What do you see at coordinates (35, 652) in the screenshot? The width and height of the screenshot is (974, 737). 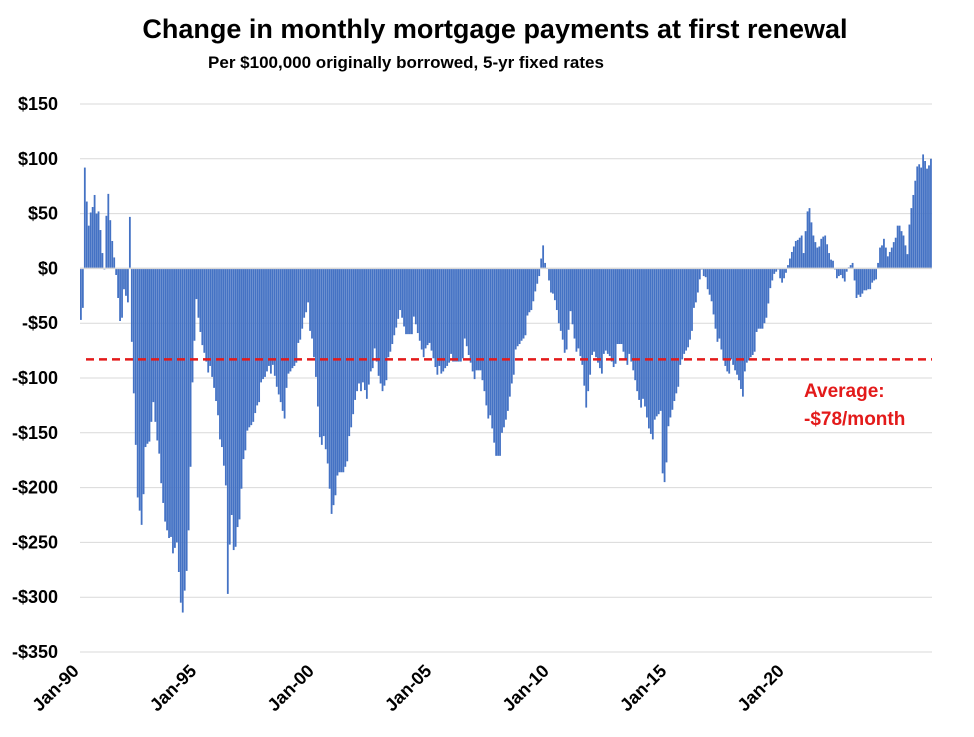 I see `y-tick-label: -$350` at bounding box center [35, 652].